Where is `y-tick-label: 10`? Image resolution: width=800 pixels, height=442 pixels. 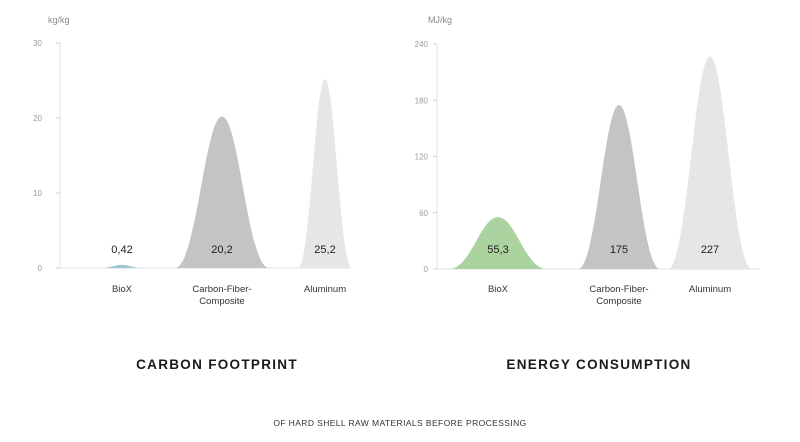
y-tick-label: 10 is located at coordinates (37, 193).